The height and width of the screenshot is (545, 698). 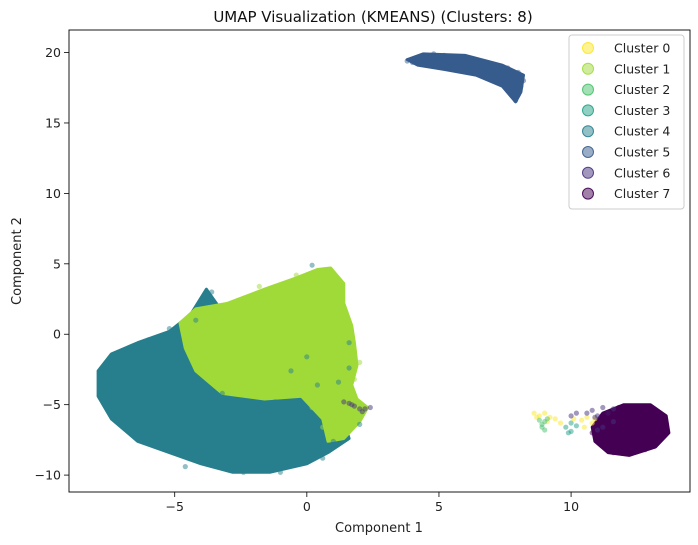 What do you see at coordinates (439, 506) in the screenshot?
I see `x-tick-label: 5` at bounding box center [439, 506].